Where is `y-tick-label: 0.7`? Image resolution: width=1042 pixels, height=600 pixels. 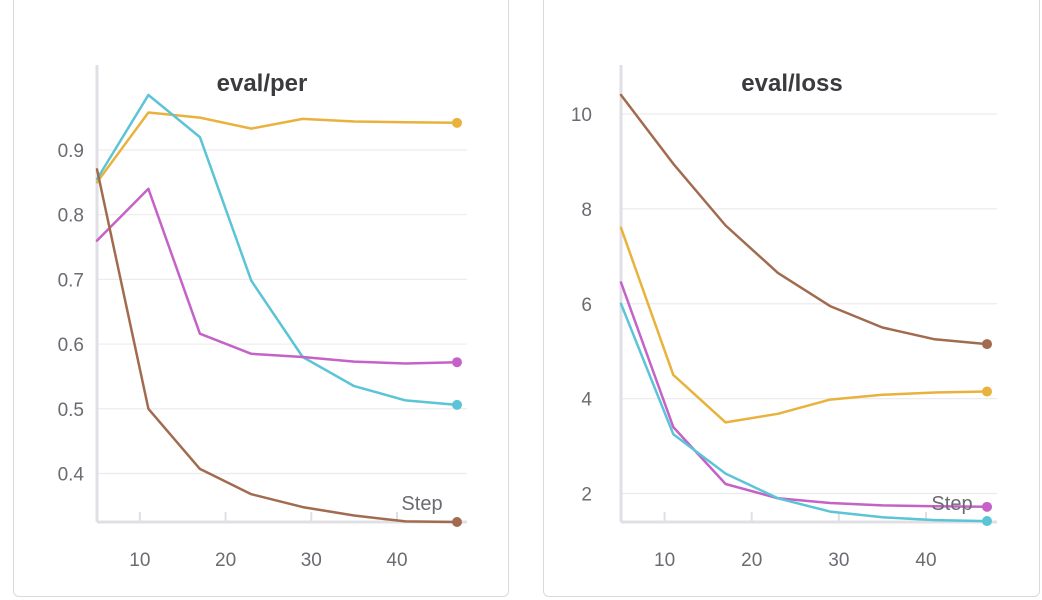 y-tick-label: 0.7 is located at coordinates (71, 280).